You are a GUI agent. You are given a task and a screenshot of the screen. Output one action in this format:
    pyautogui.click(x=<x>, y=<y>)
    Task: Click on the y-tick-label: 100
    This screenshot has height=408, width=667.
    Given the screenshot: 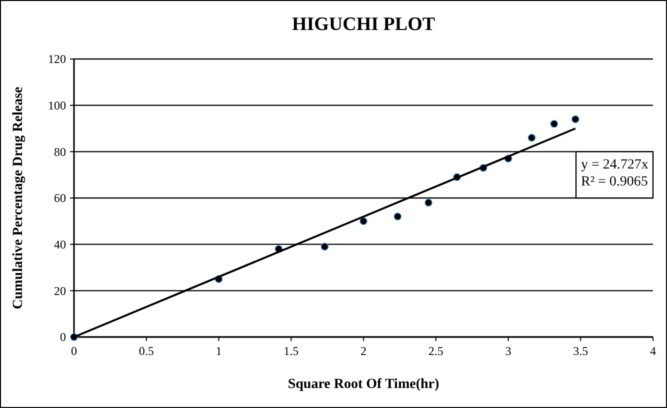 What is the action you would take?
    pyautogui.click(x=57, y=105)
    